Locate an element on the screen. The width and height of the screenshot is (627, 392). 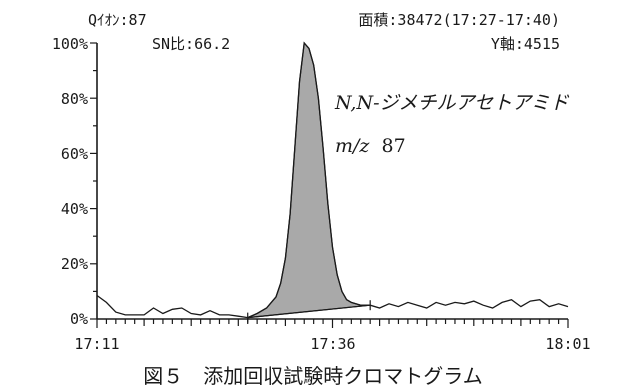
integration-baseline is located at coordinates (309, 311).